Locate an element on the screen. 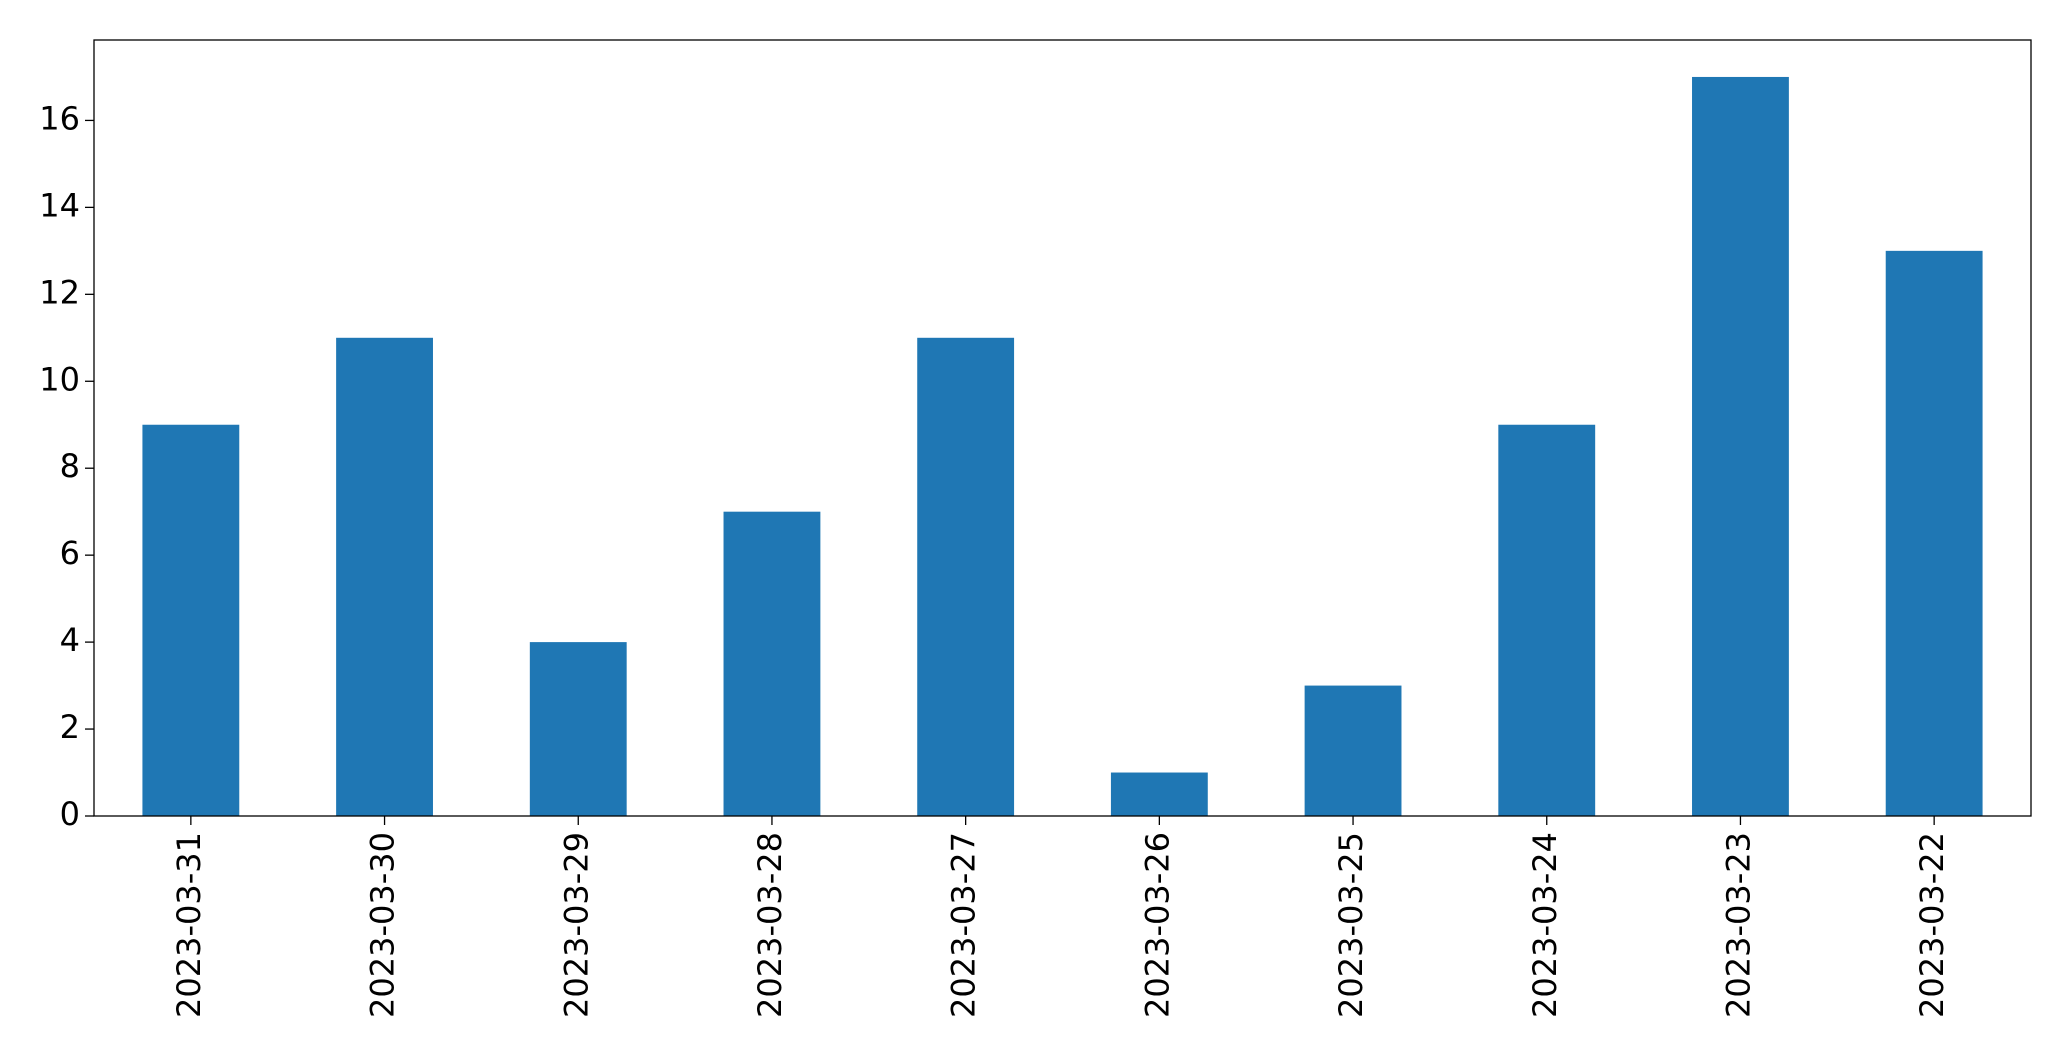  x-tick-label: 2023-03-22 is located at coordinates (1932, 925).